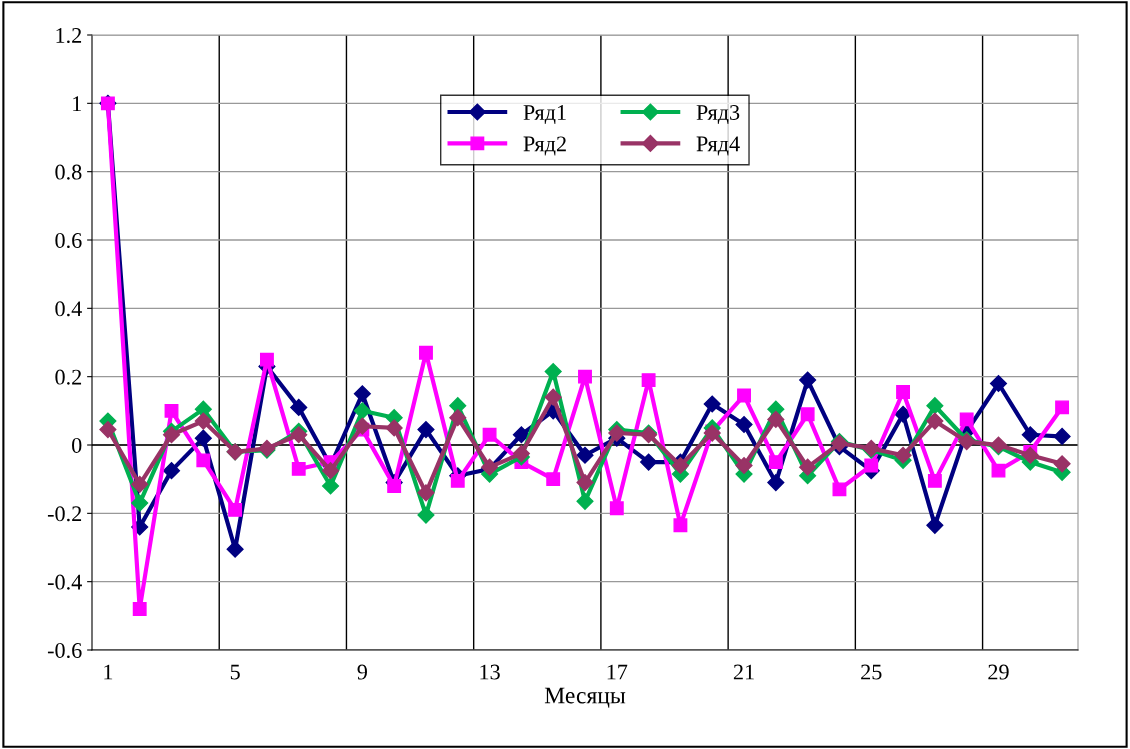  What do you see at coordinates (69, 35) in the screenshot?
I see `y-tick-label: 1.2` at bounding box center [69, 35].